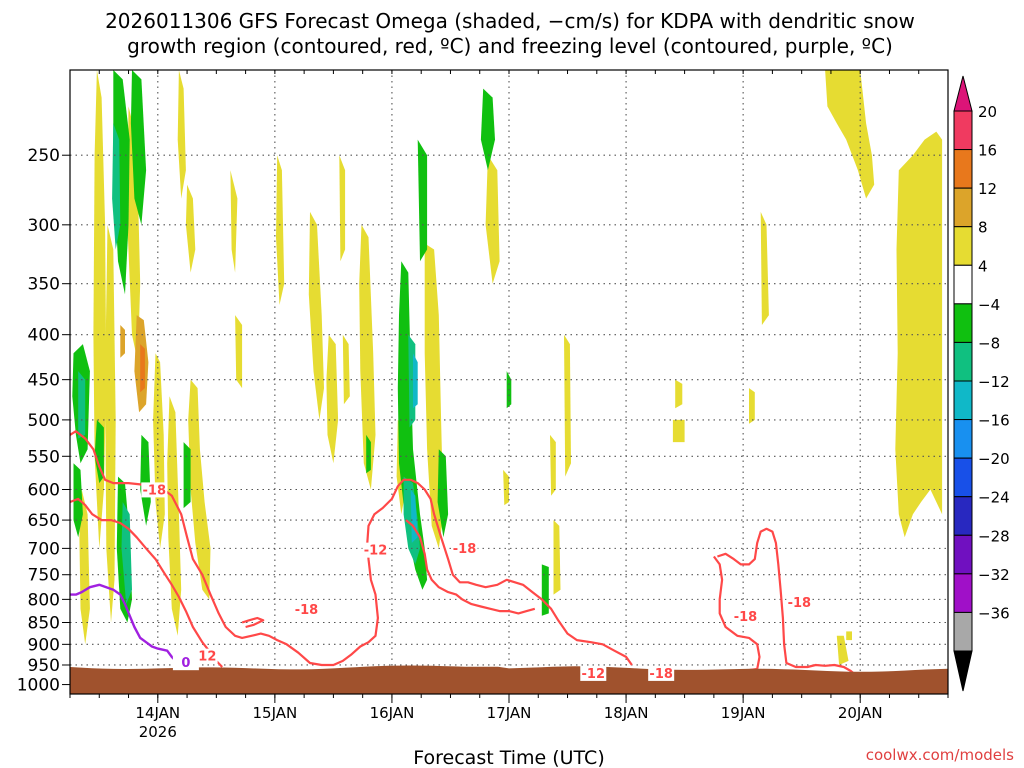 Image resolution: width=1024 pixels, height=768 pixels. I want to click on x-tick-label: 15JAN, so click(274, 713).